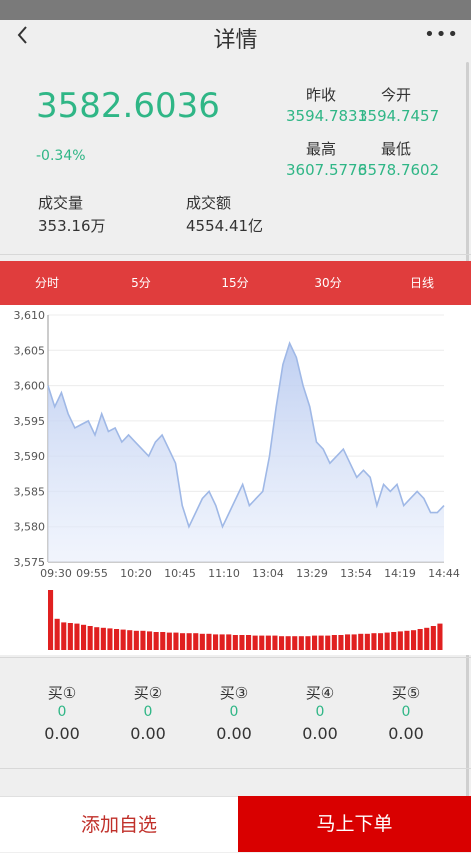 The image size is (471, 853). What do you see at coordinates (312, 573) in the screenshot?
I see `x-tick-label: 13:29` at bounding box center [312, 573].